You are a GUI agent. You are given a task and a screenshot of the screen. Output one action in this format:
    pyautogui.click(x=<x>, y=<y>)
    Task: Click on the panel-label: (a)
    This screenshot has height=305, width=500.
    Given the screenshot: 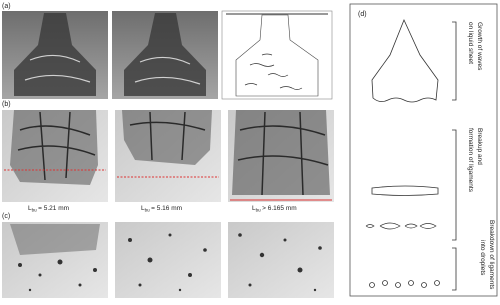 What is the action you would take?
    pyautogui.click(x=6, y=6)
    